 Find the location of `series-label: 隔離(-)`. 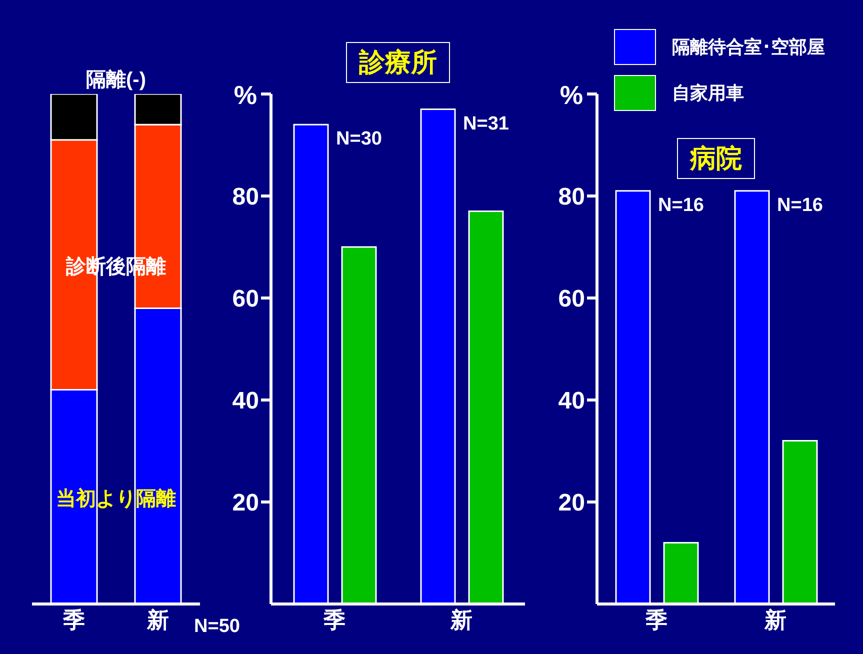

series-label: 隔離(-) is located at coordinates (116, 80).